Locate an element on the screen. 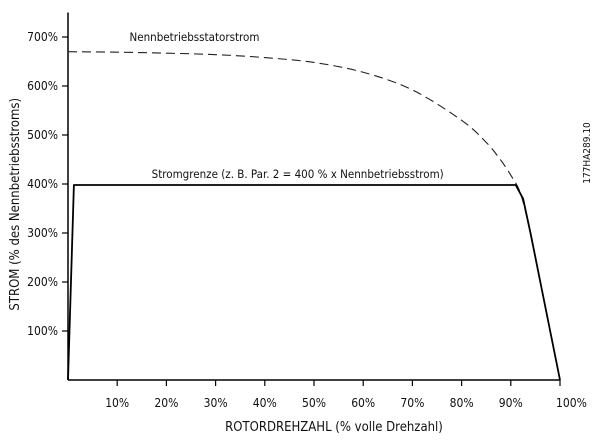 Image resolution: width=598 pixels, height=444 pixels. y-tick-label: 200% is located at coordinates (42, 282).